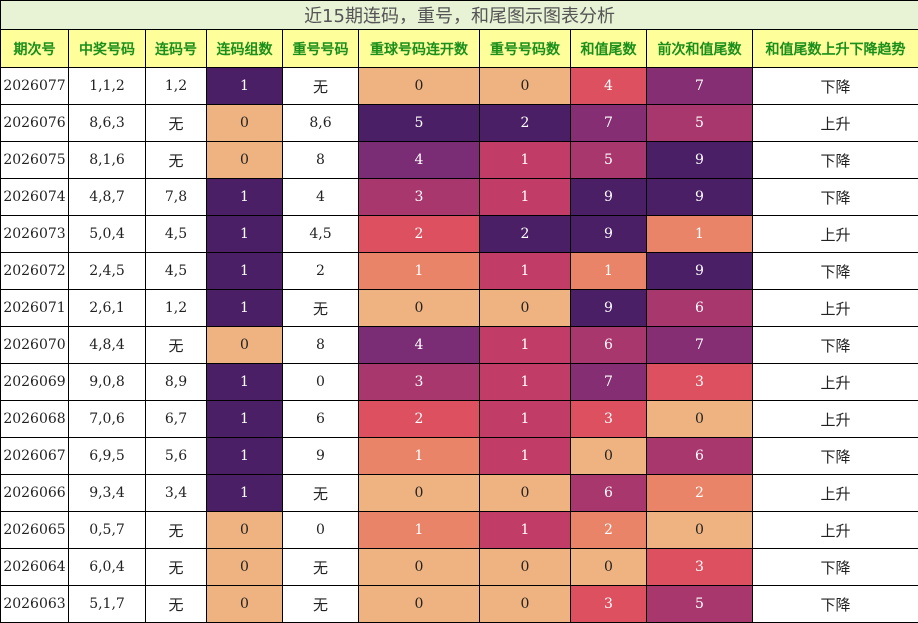 Image resolution: width=918 pixels, height=623 pixels. What do you see at coordinates (321, 271) in the screenshot?
I see `cell-repeat: 2` at bounding box center [321, 271].